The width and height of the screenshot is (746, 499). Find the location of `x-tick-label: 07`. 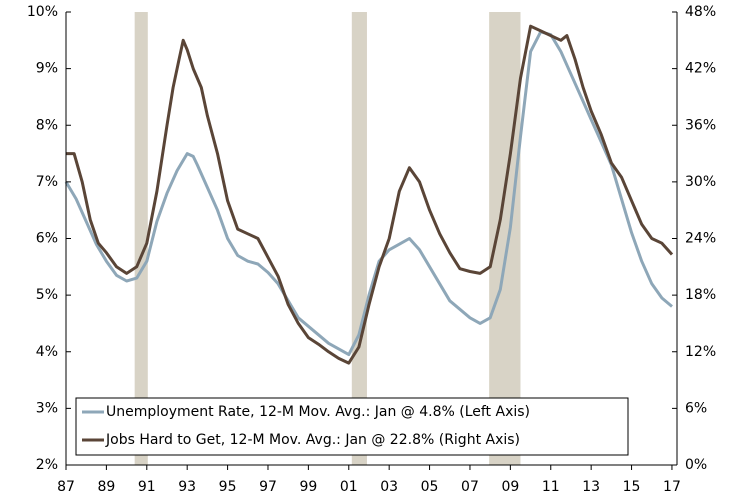

x-tick-label: 07 is located at coordinates (470, 487).